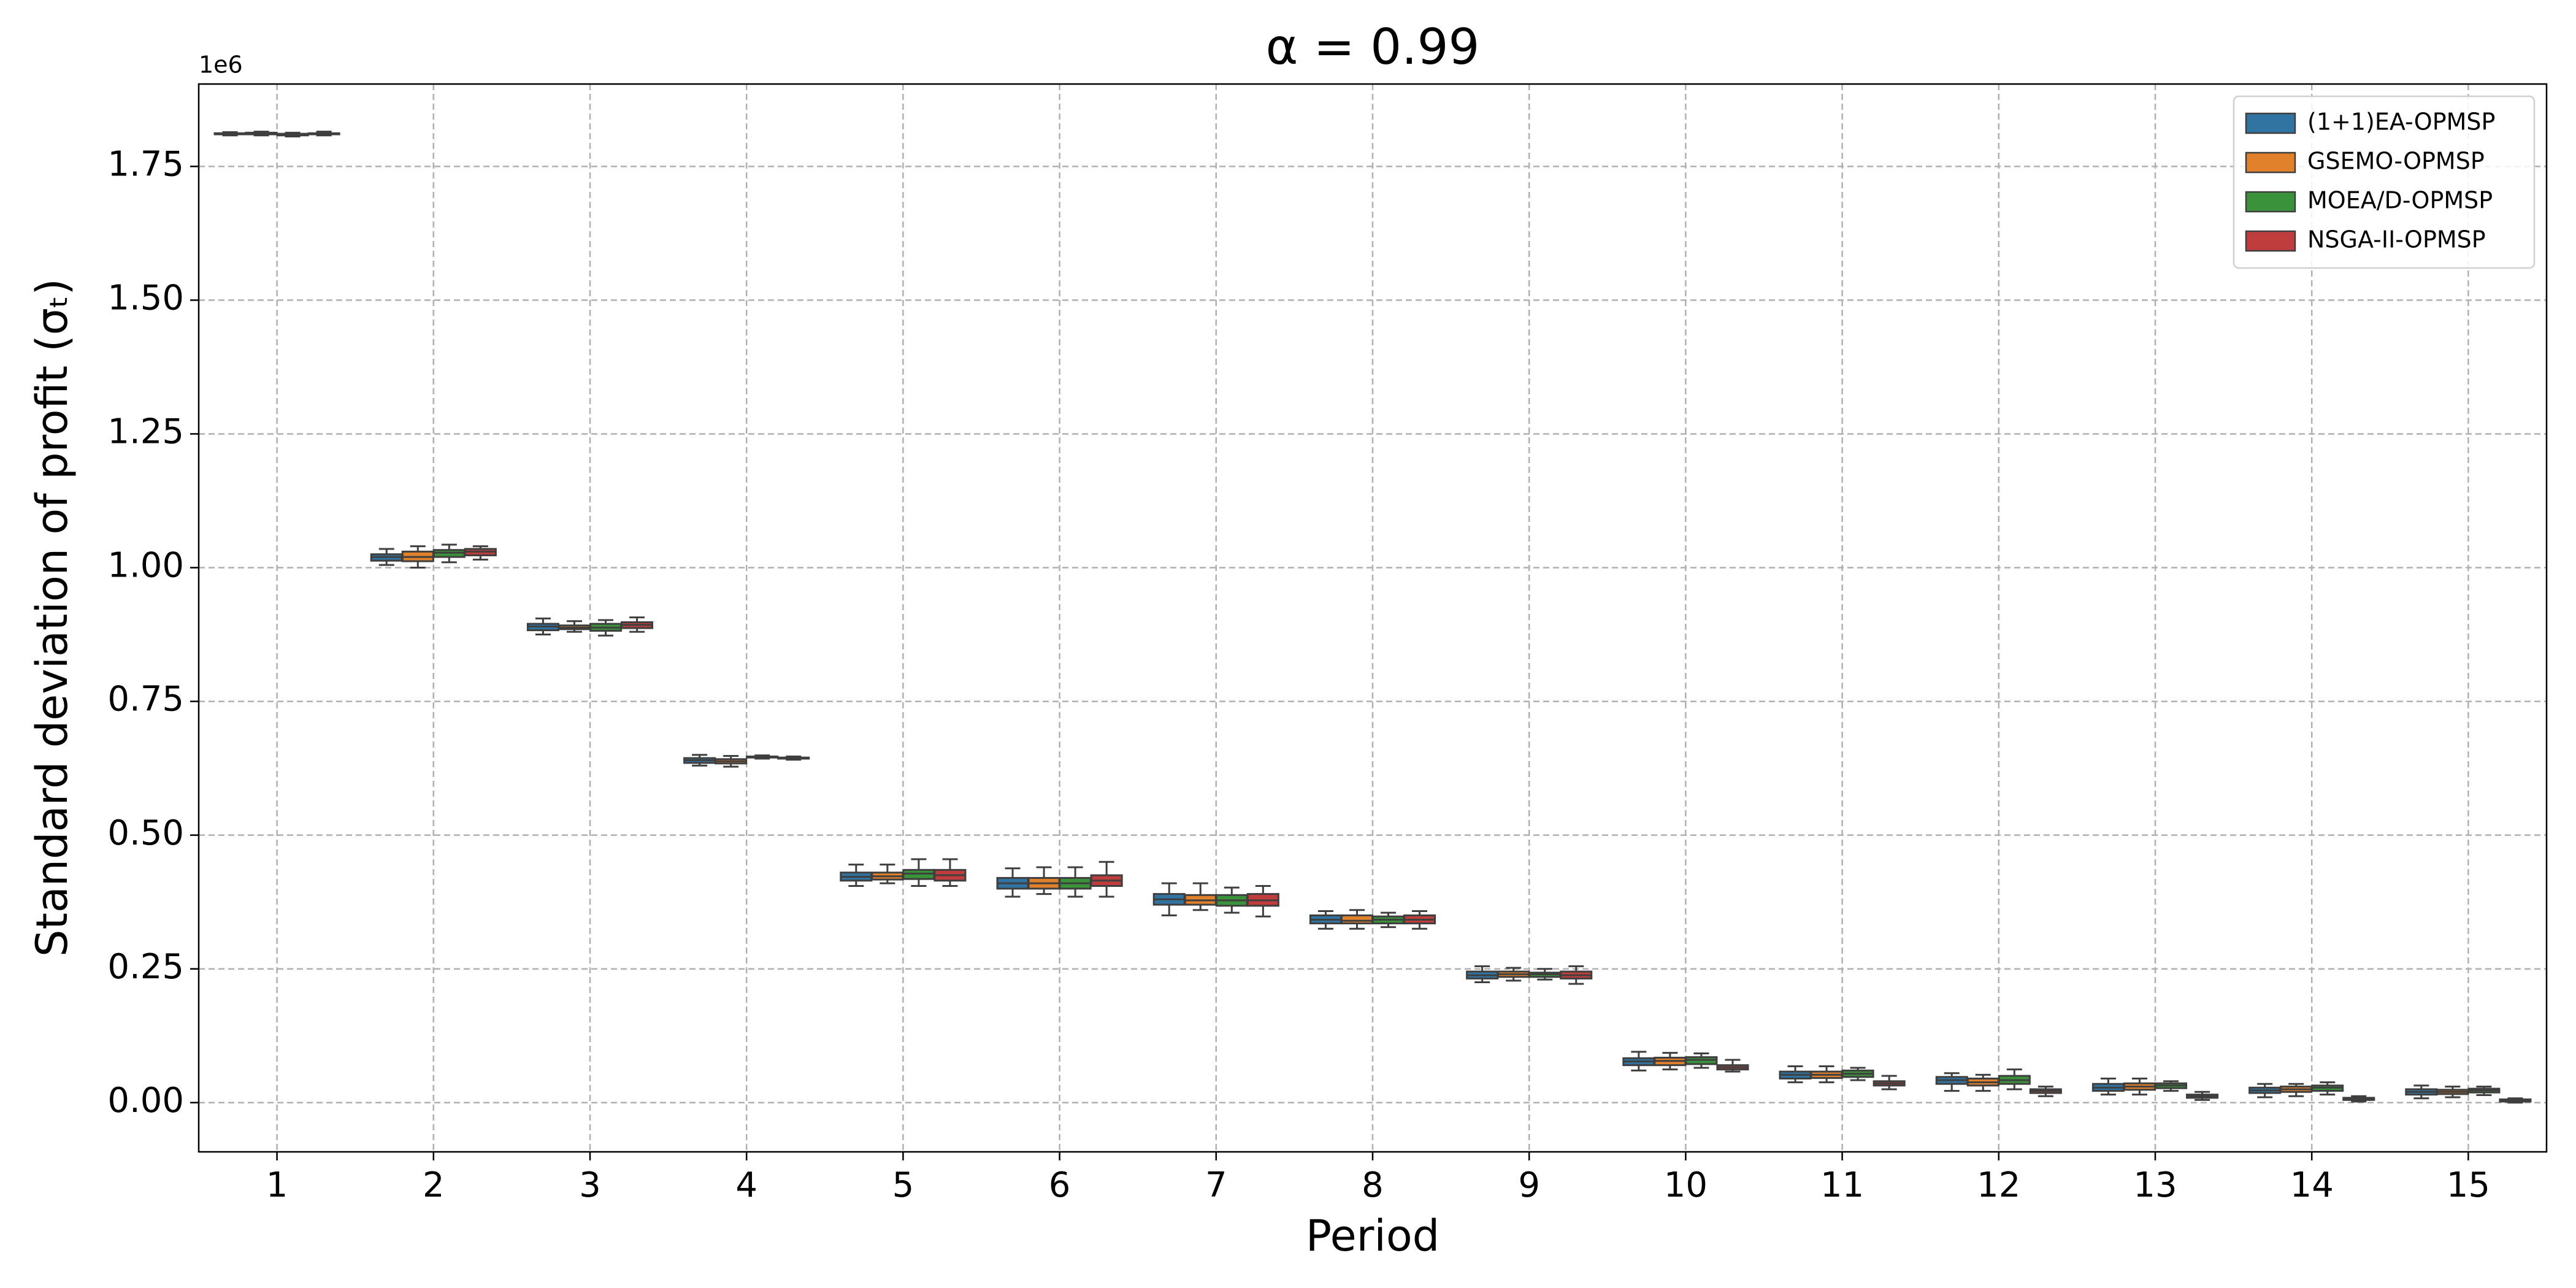  I want to click on x-tick-label: 12, so click(1998, 1185).